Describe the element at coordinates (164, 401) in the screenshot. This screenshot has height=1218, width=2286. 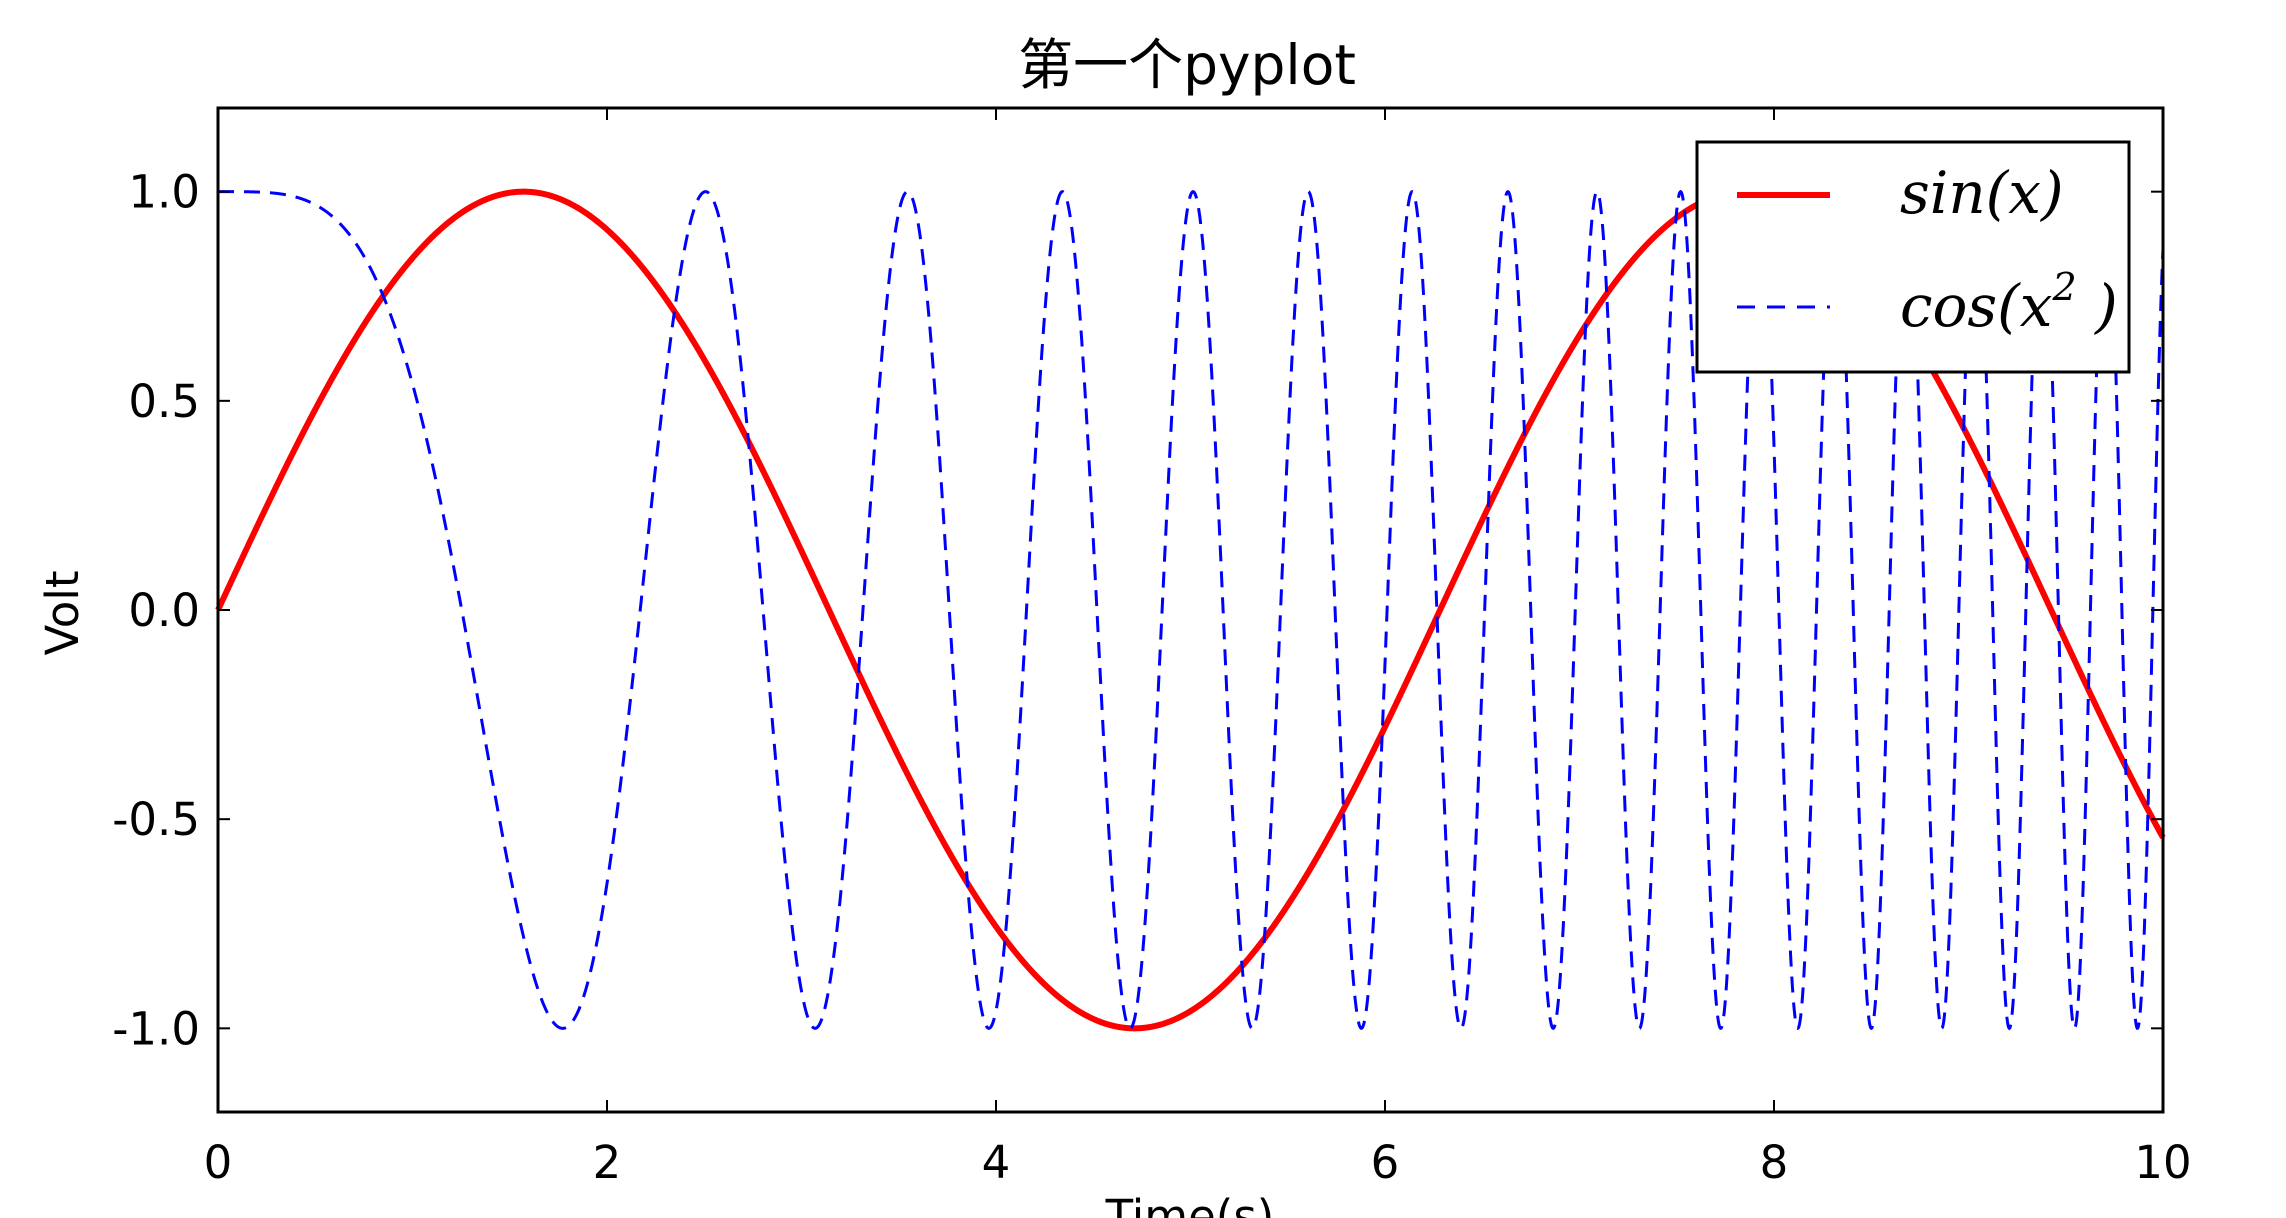
I see `y-tick-label: 0.5` at that location.